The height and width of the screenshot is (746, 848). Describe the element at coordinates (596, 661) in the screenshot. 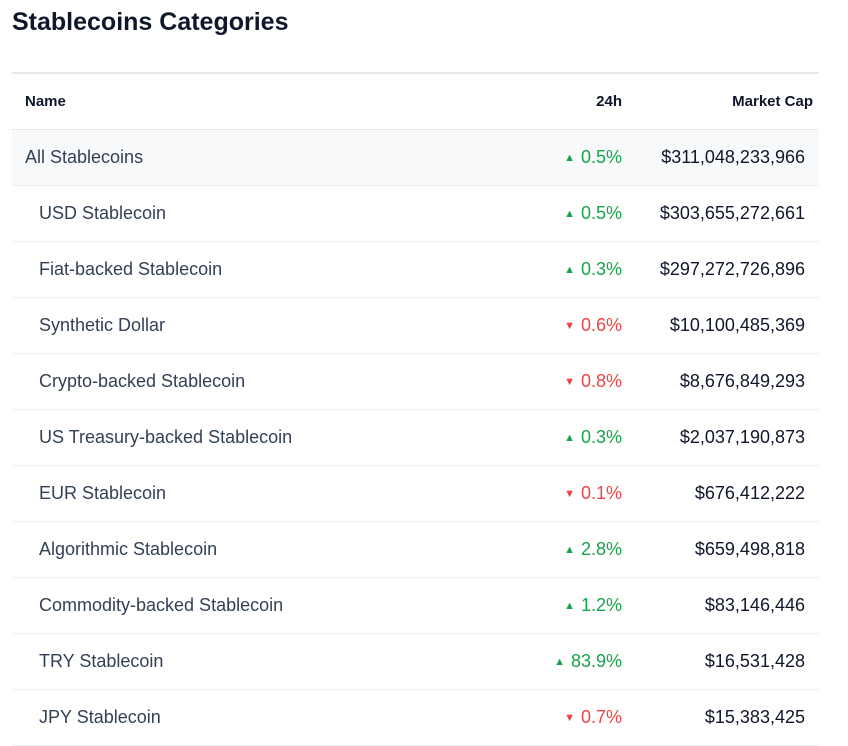

I see `change-value: 83.9%` at that location.